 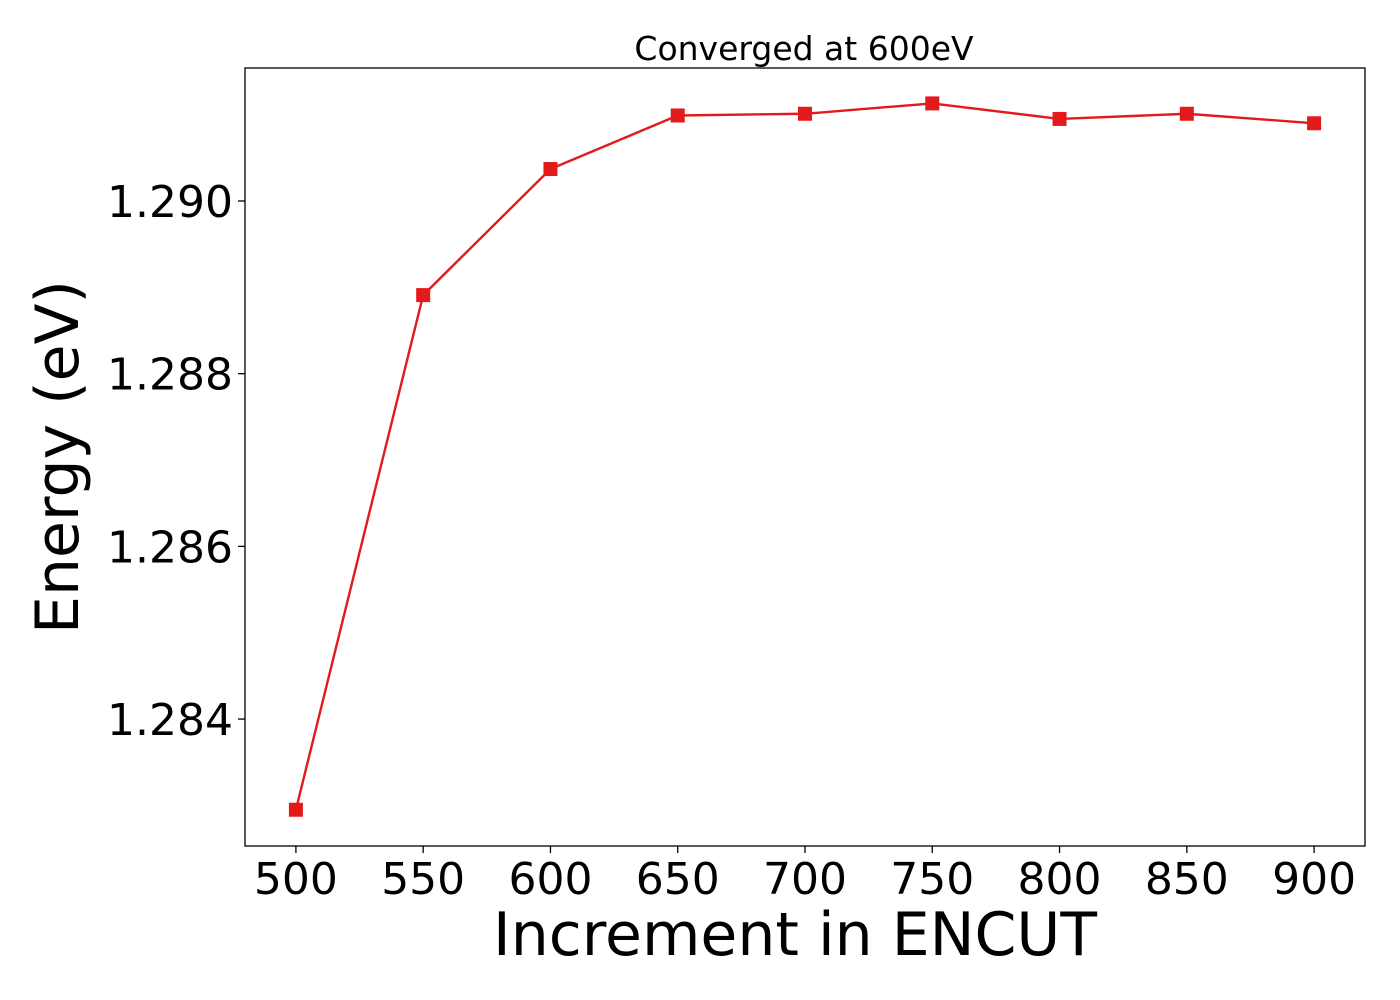 What do you see at coordinates (423, 879) in the screenshot?
I see `x-tick-label: 550` at bounding box center [423, 879].